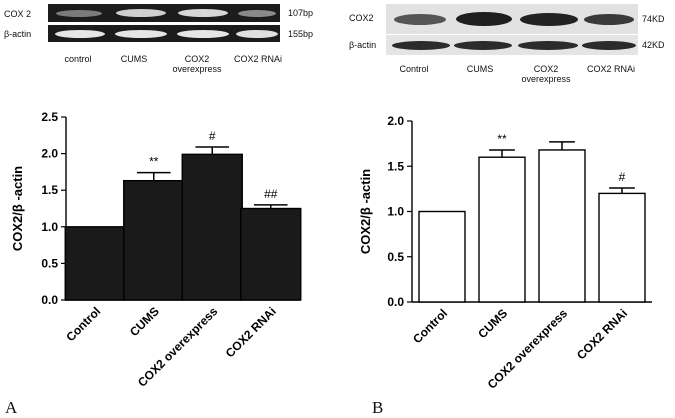 Image resolution: width=675 pixels, height=418 pixels. What do you see at coordinates (164, 33) in the screenshot?
I see `blot-a-gel-row2` at bounding box center [164, 33].